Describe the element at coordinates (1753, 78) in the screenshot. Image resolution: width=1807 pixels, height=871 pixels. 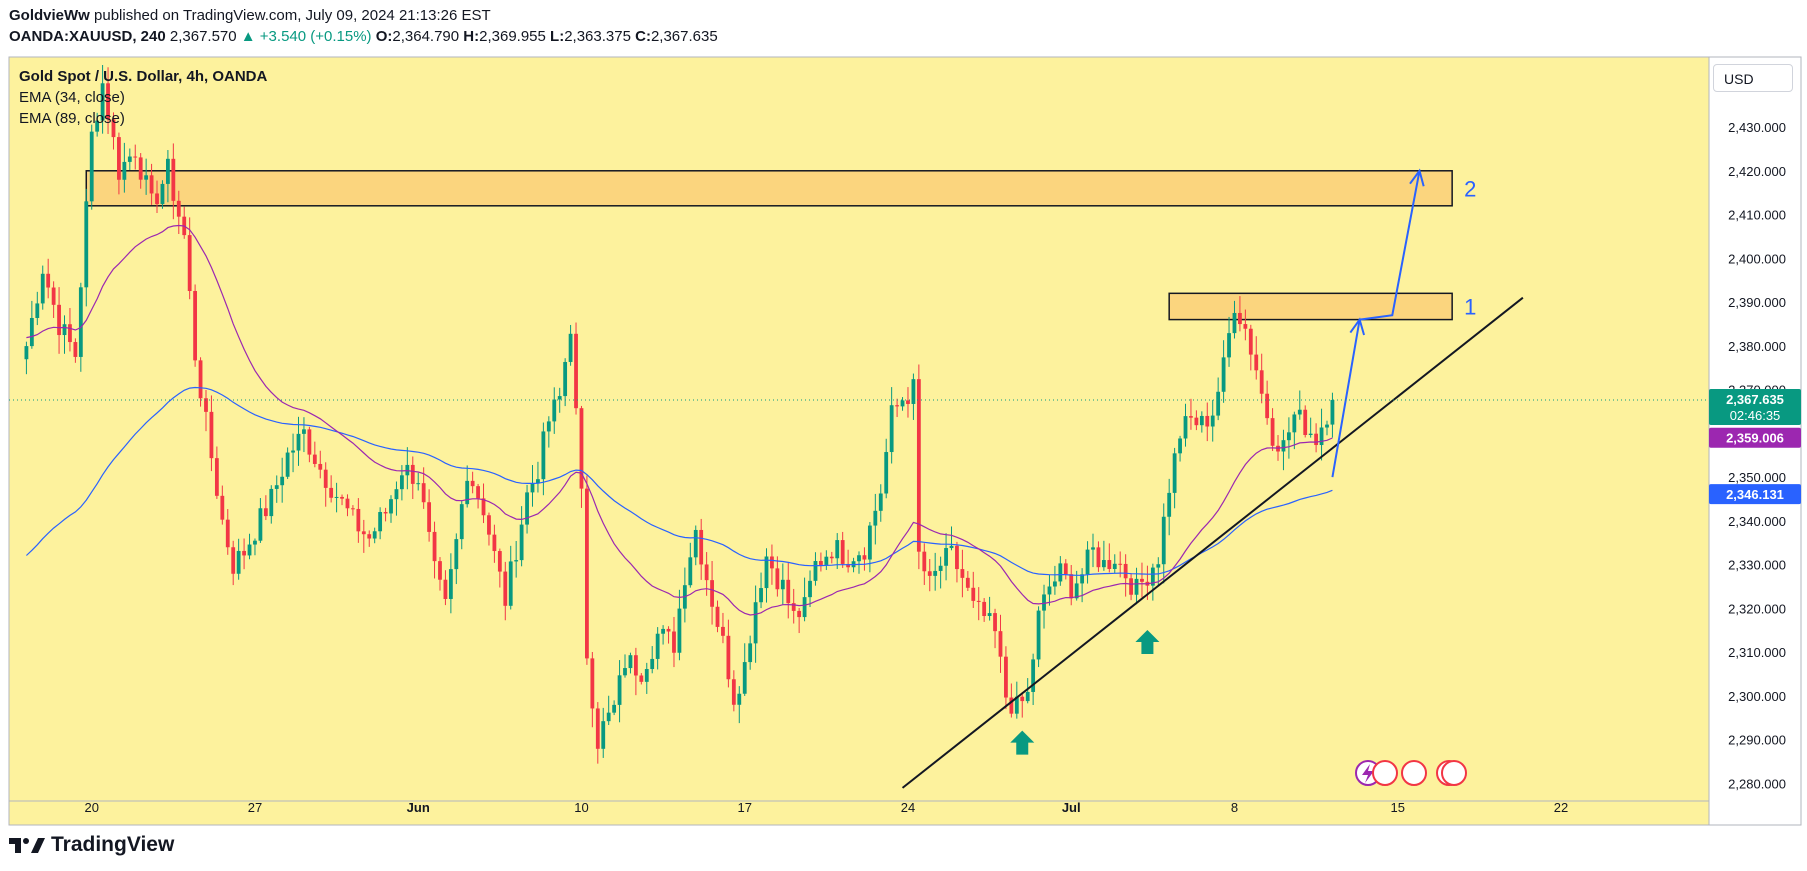
I see `currency-selector: USD` at that location.